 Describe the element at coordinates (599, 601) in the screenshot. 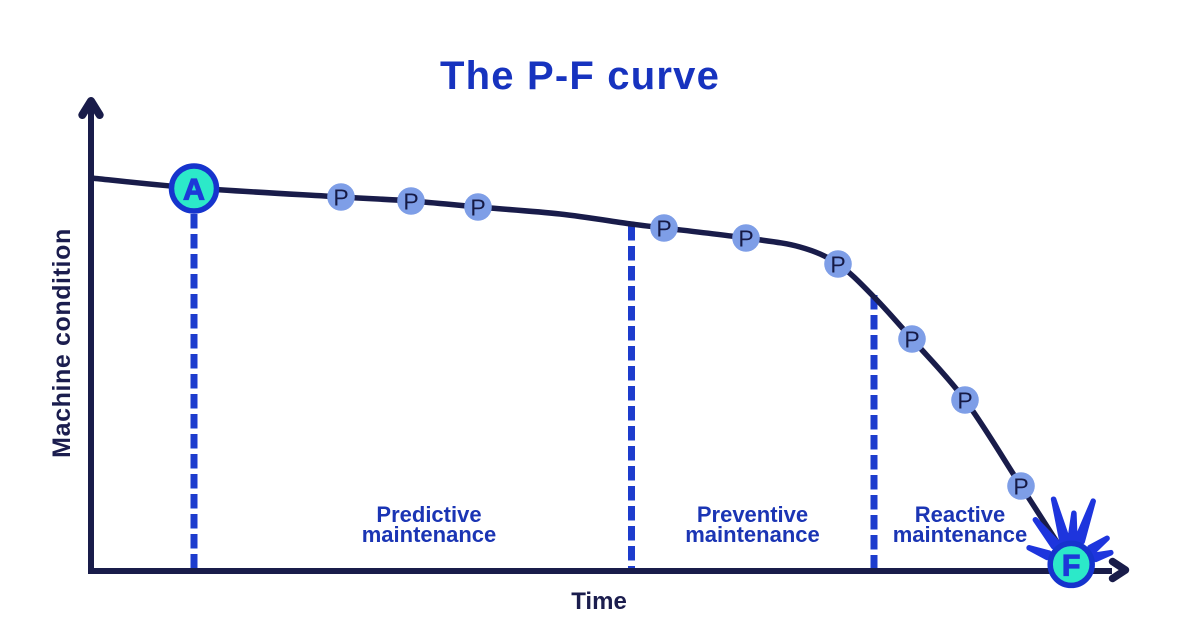

I see `svg-text: Time` at that location.